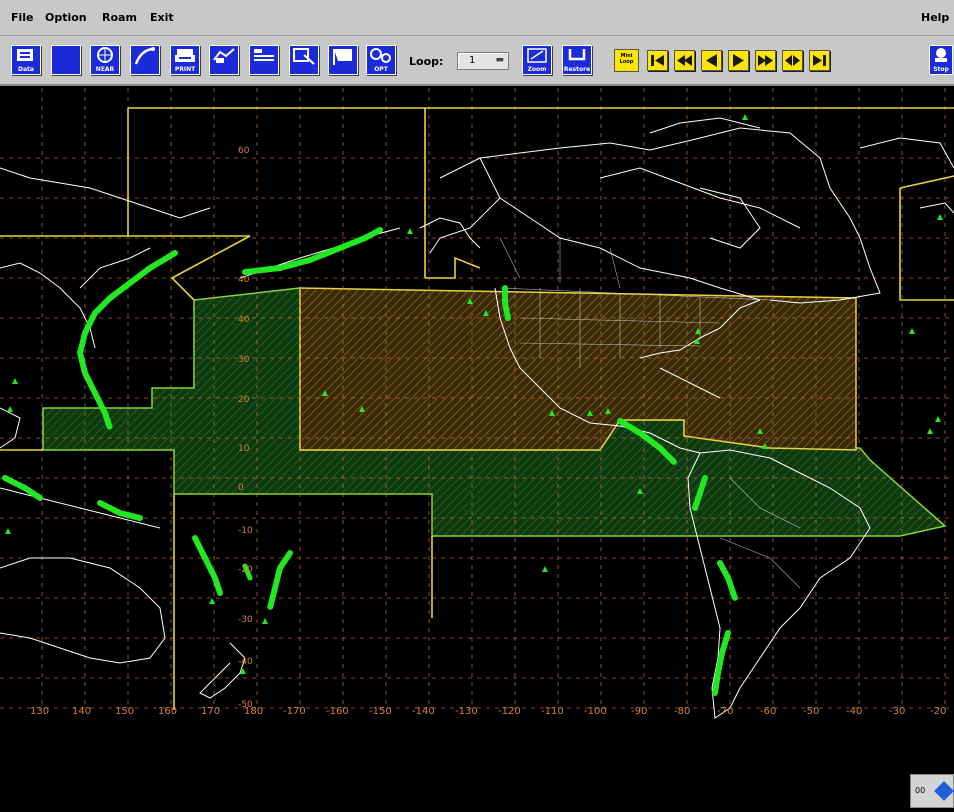 The height and width of the screenshot is (812, 954). Describe the element at coordinates (626, 60) in the screenshot. I see `mini-loop-button: Mini Loop` at that location.